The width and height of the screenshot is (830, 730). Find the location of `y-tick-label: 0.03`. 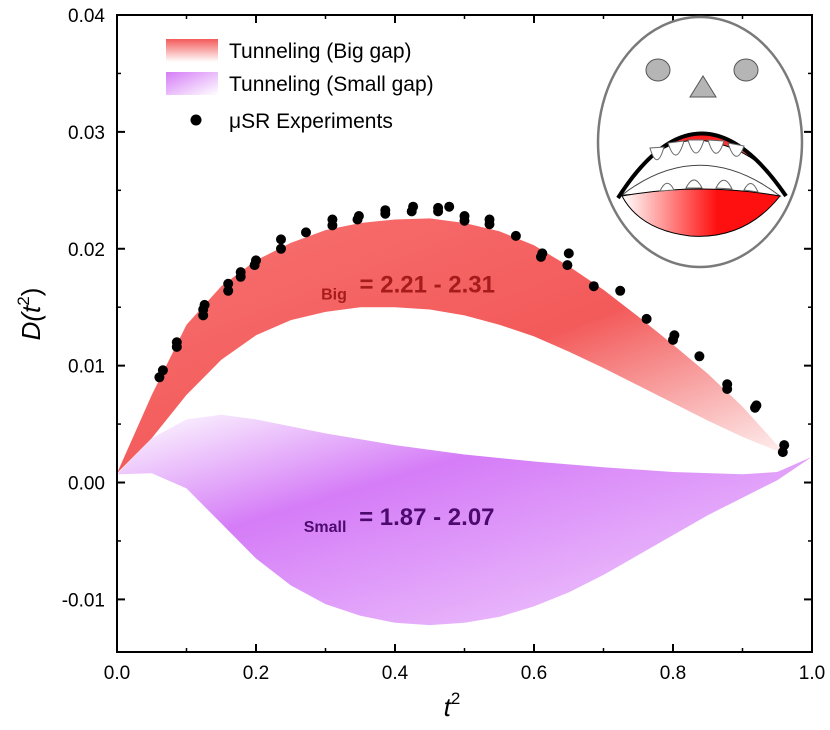

y-tick-label: 0.03 is located at coordinates (86, 133).